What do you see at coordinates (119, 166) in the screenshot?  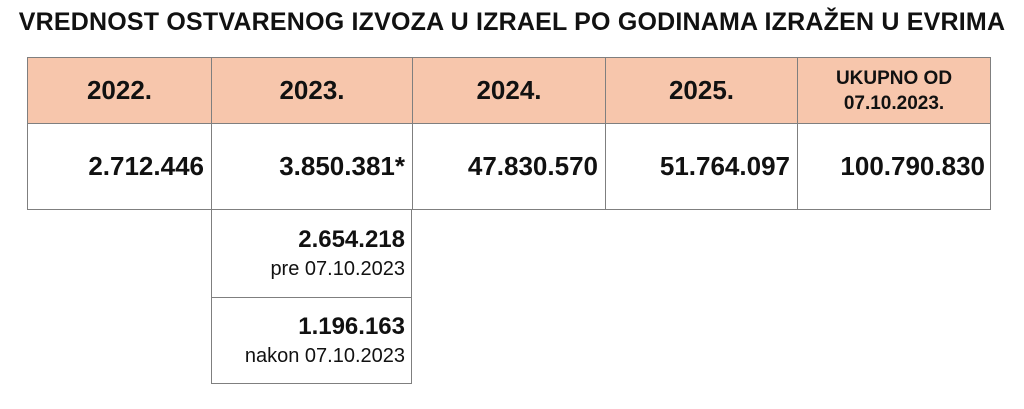 I see `value-cell-2022: 2.712.446` at bounding box center [119, 166].